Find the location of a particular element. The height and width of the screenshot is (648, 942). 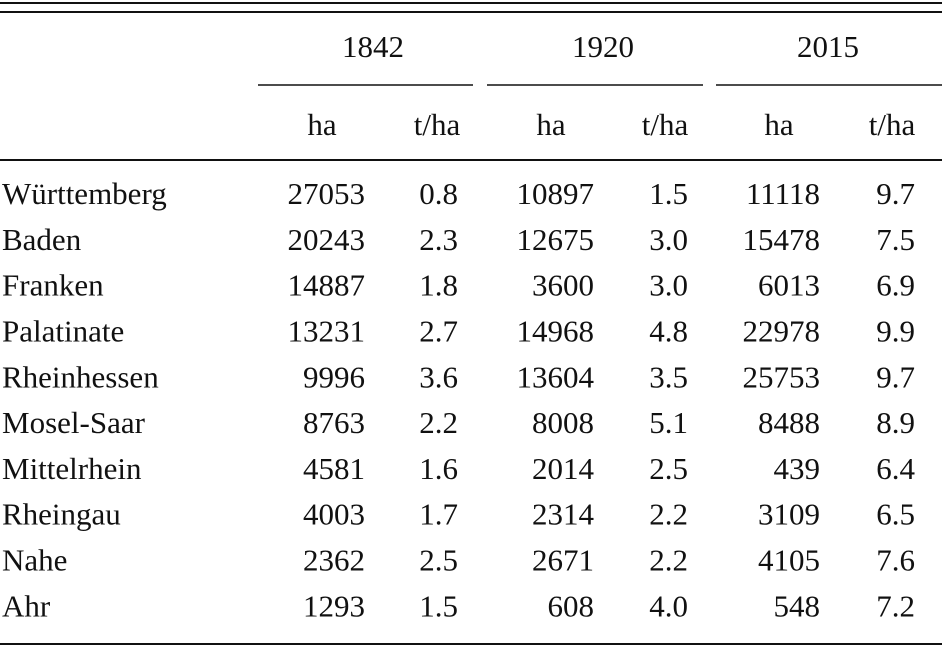

region-name: Palatinate is located at coordinates (63, 331).